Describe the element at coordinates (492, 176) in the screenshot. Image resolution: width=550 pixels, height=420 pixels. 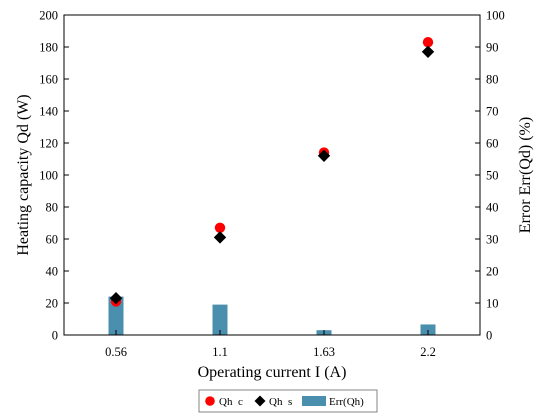
I see `y-right-tick-label: 50` at that location.